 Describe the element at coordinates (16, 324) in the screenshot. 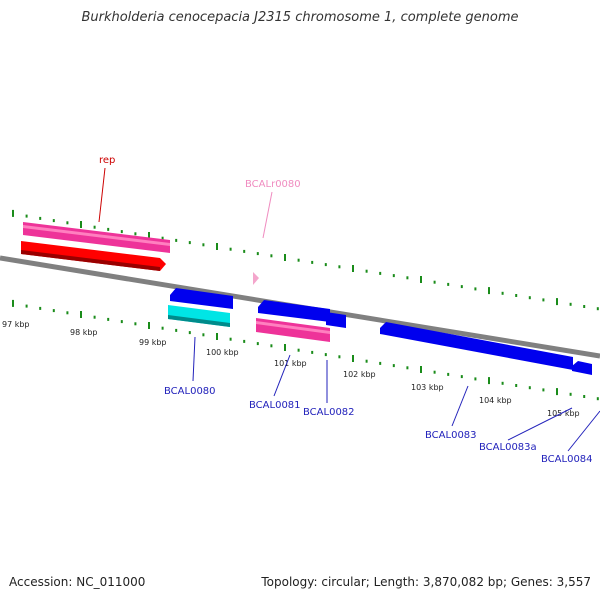

I see `kbp-label-97: 97 kbp` at that location.